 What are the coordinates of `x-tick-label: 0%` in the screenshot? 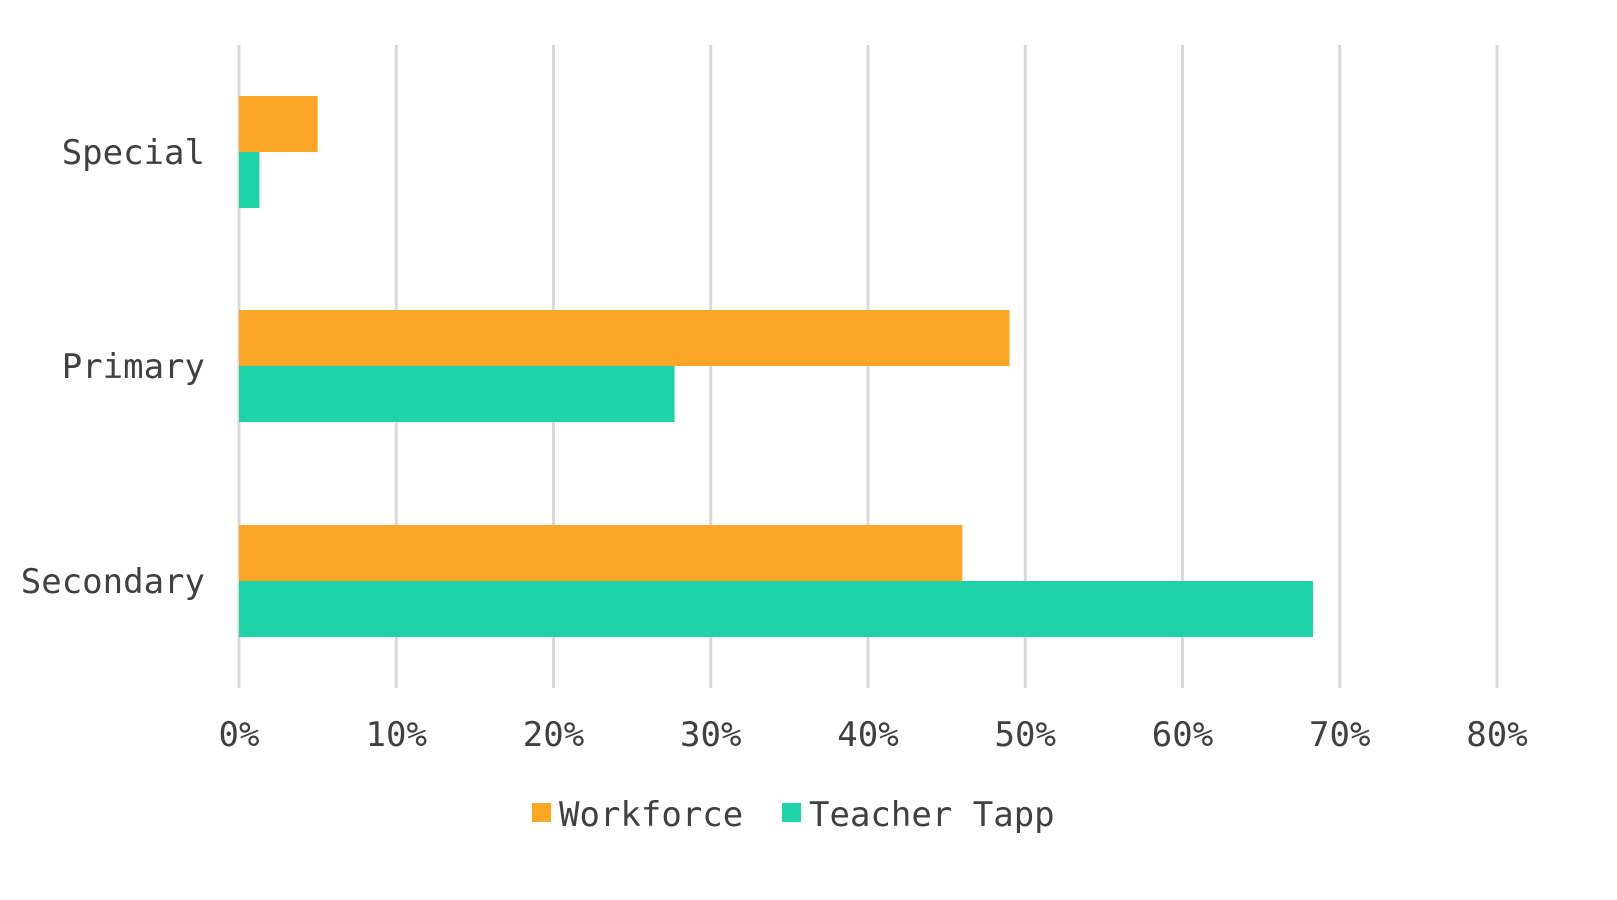 It's located at (239, 735).